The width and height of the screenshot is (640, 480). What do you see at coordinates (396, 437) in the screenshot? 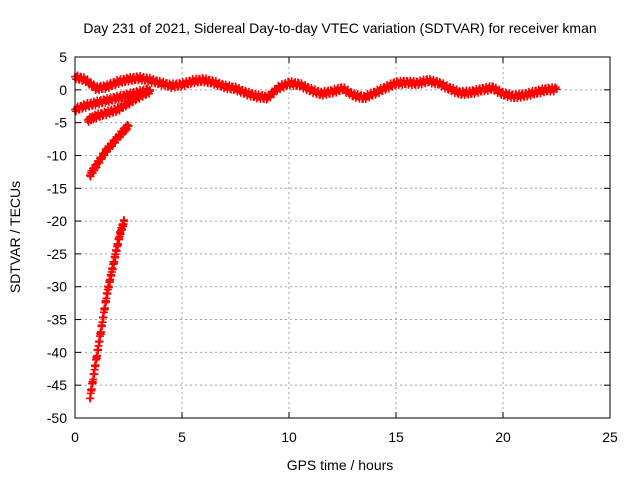
I see `x-tick-label: 15` at bounding box center [396, 437].